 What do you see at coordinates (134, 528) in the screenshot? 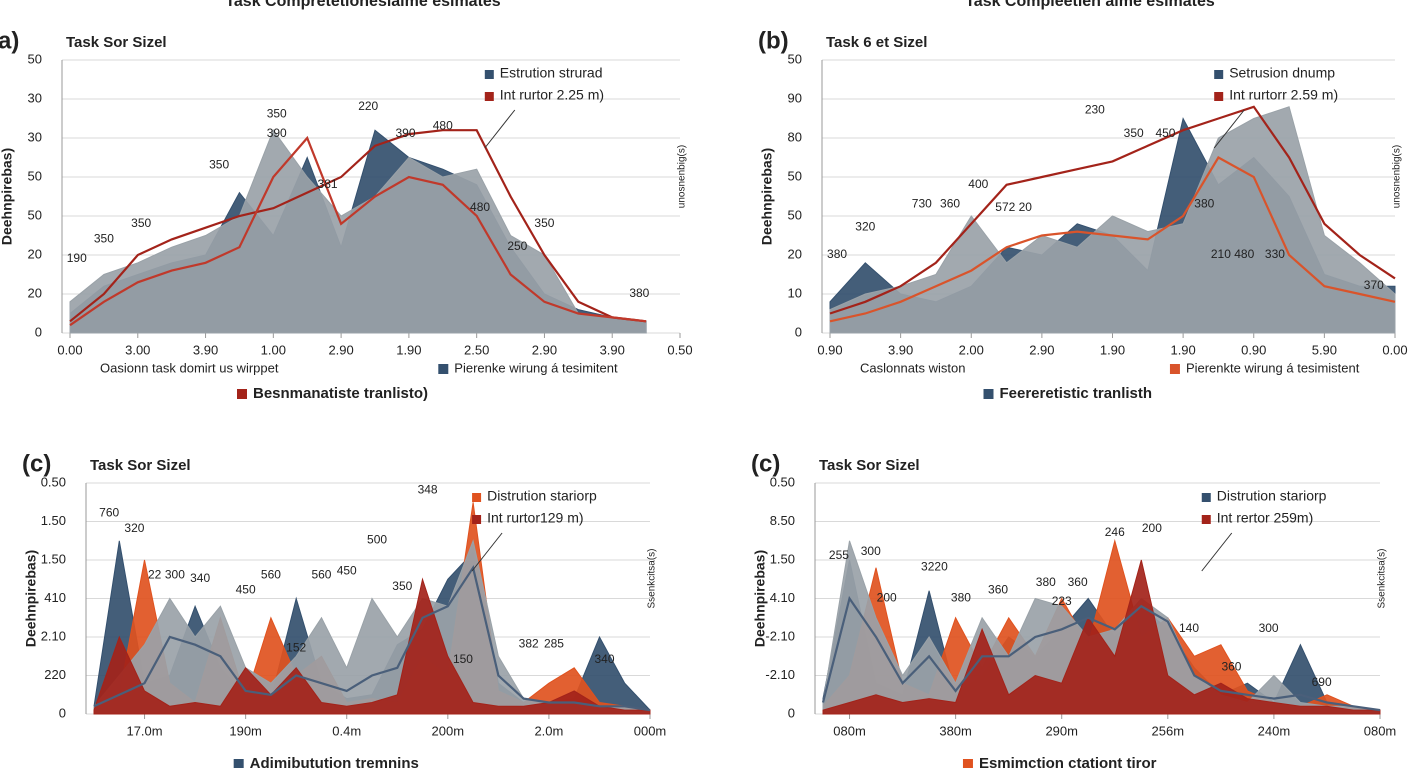
I see `annotation: 320` at bounding box center [134, 528].